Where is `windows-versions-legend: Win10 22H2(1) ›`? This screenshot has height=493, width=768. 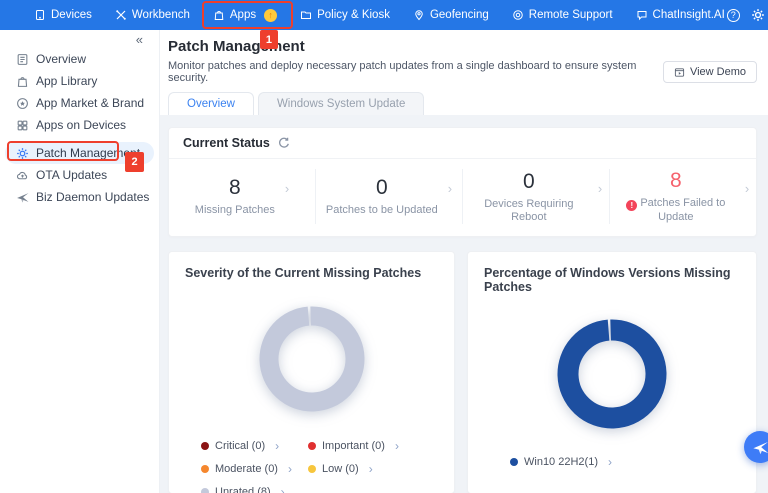
windows-versions-legend: Win10 22H2(1) › is located at coordinates (625, 462).